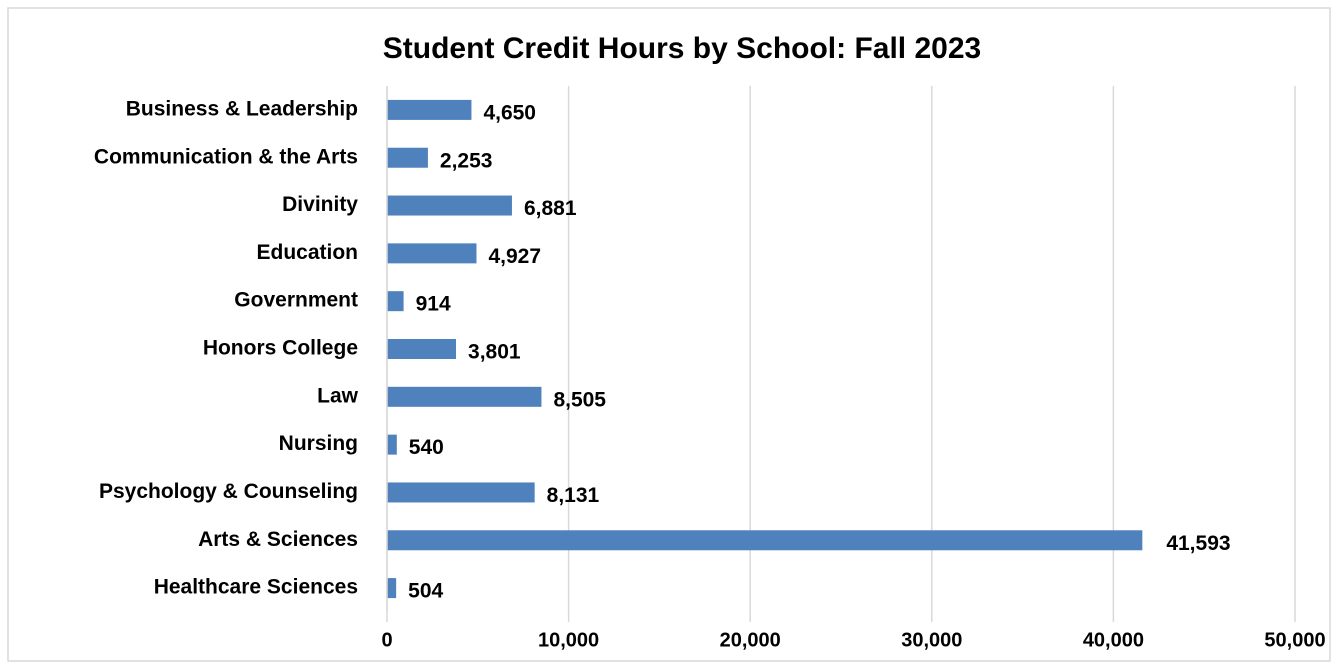  Describe the element at coordinates (579, 399) in the screenshot. I see `data-label: 8,505` at that location.